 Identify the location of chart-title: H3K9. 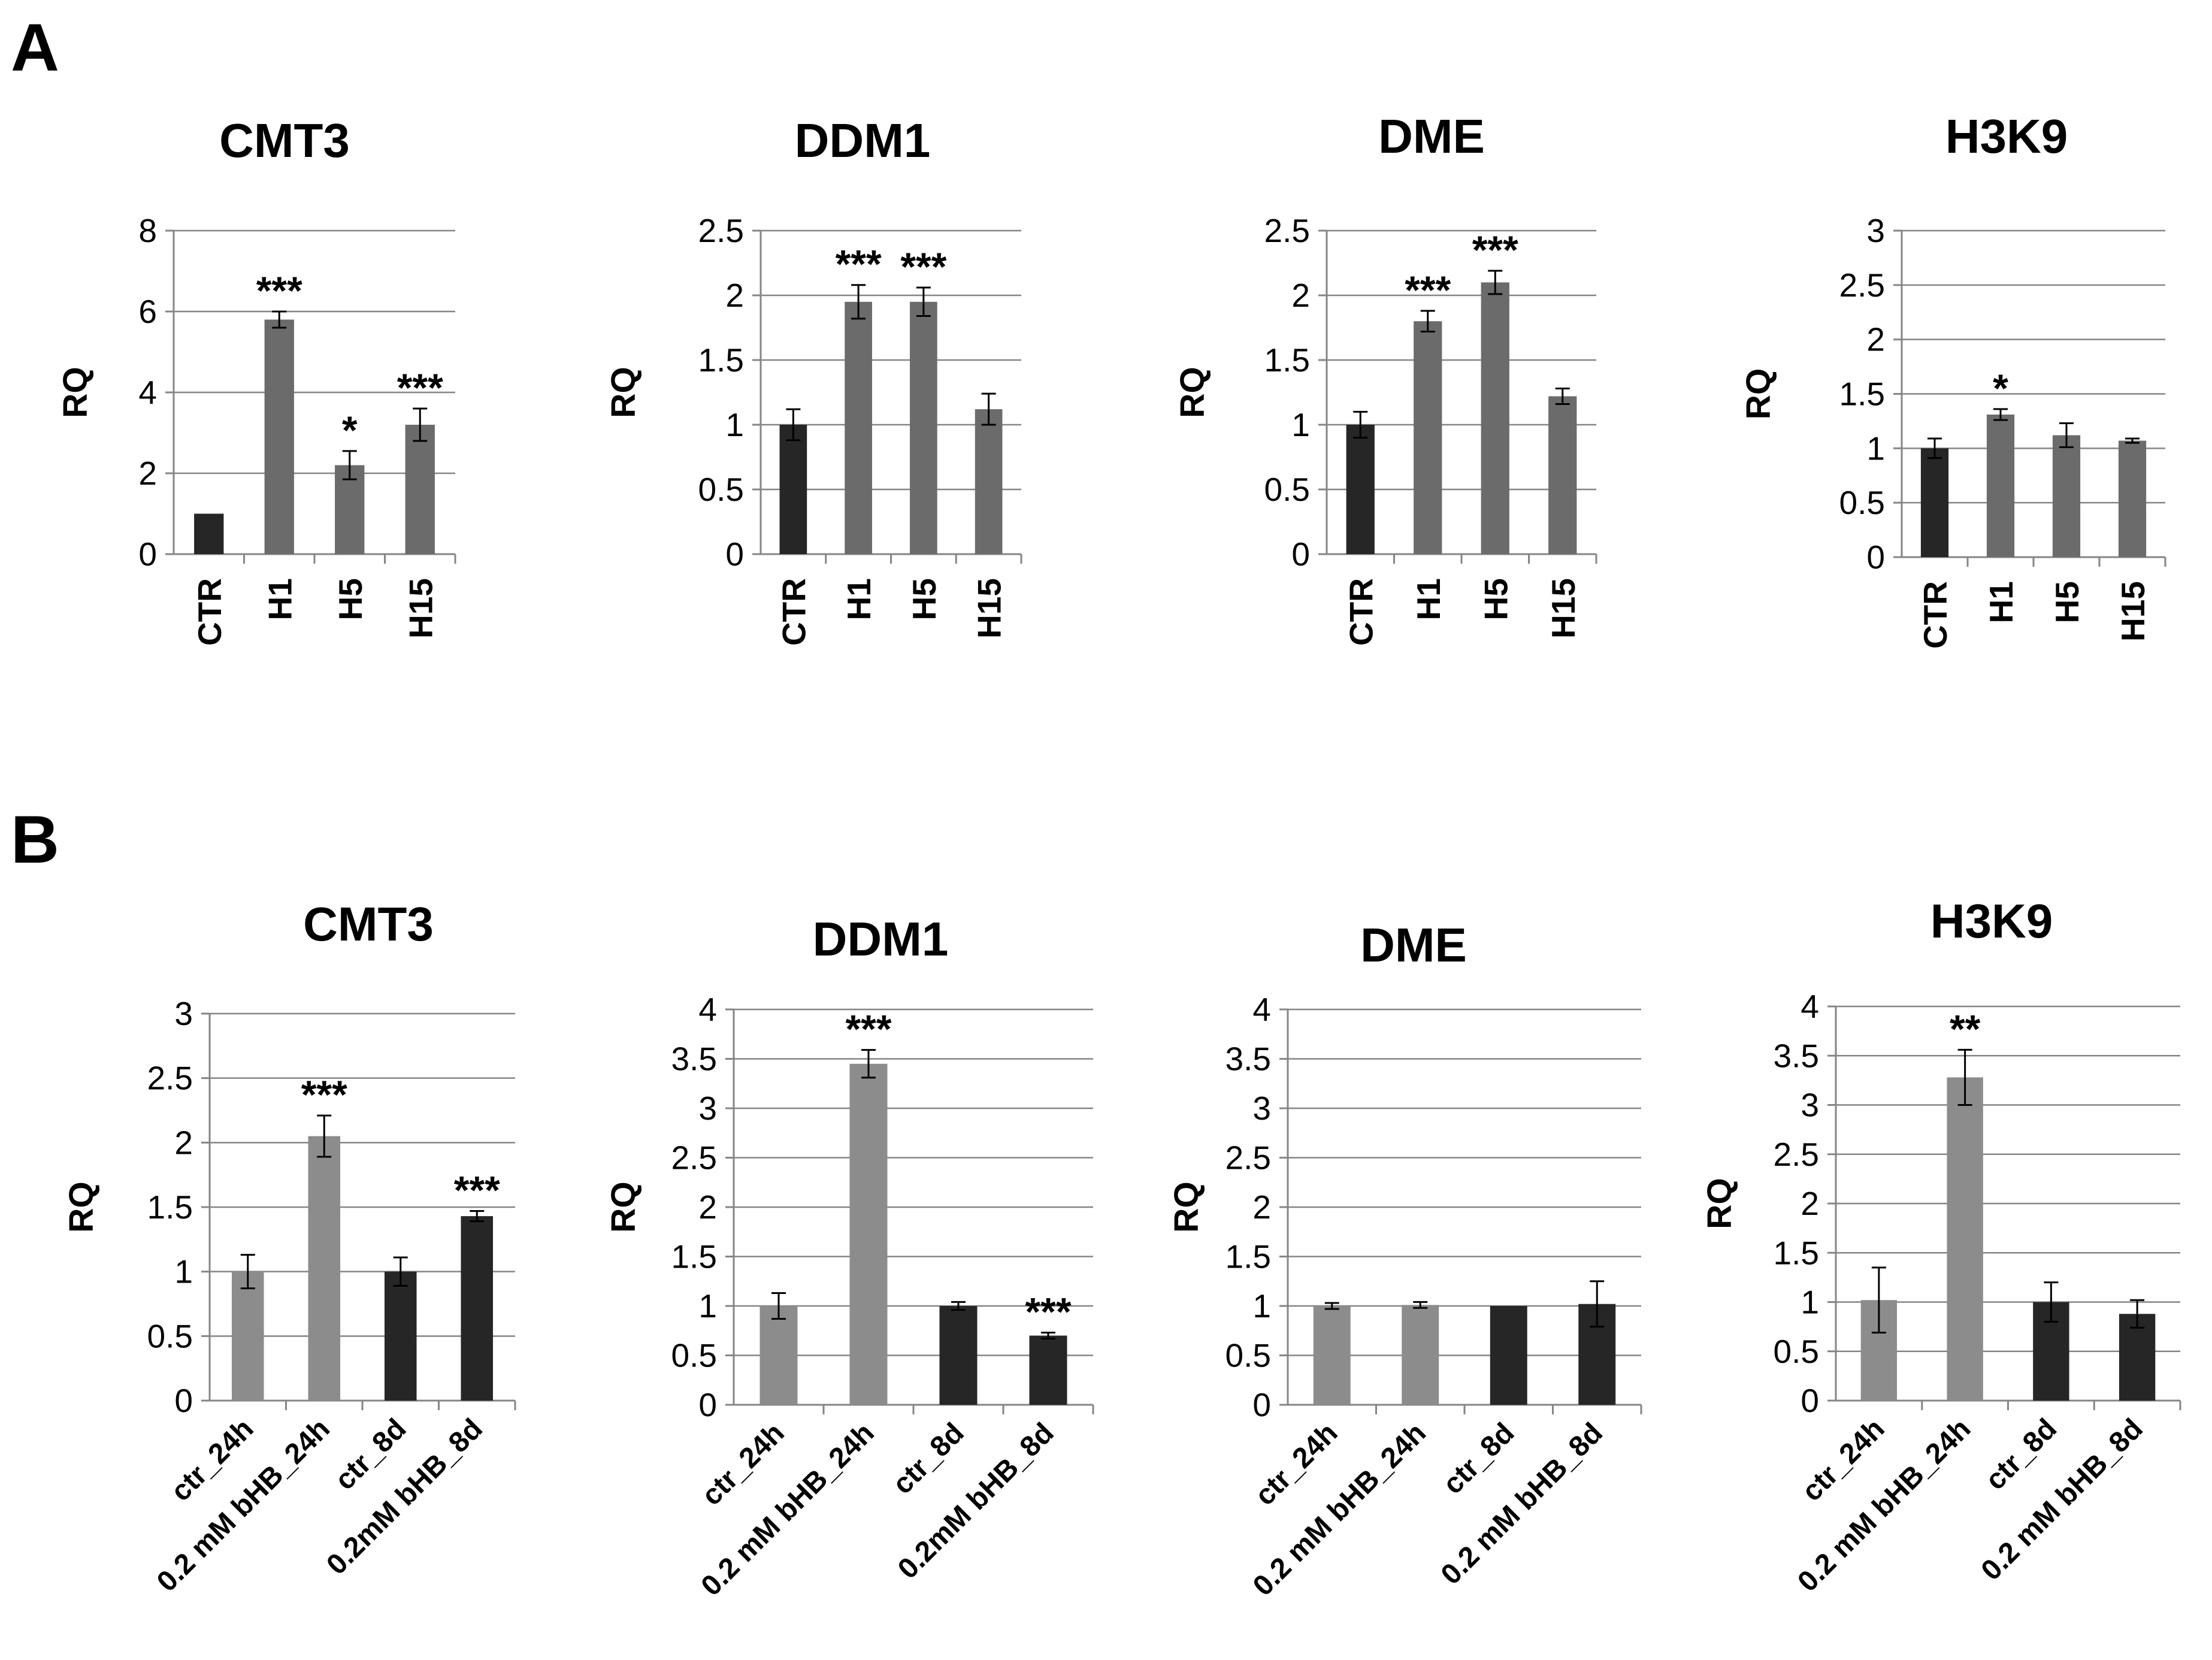
(1991, 921).